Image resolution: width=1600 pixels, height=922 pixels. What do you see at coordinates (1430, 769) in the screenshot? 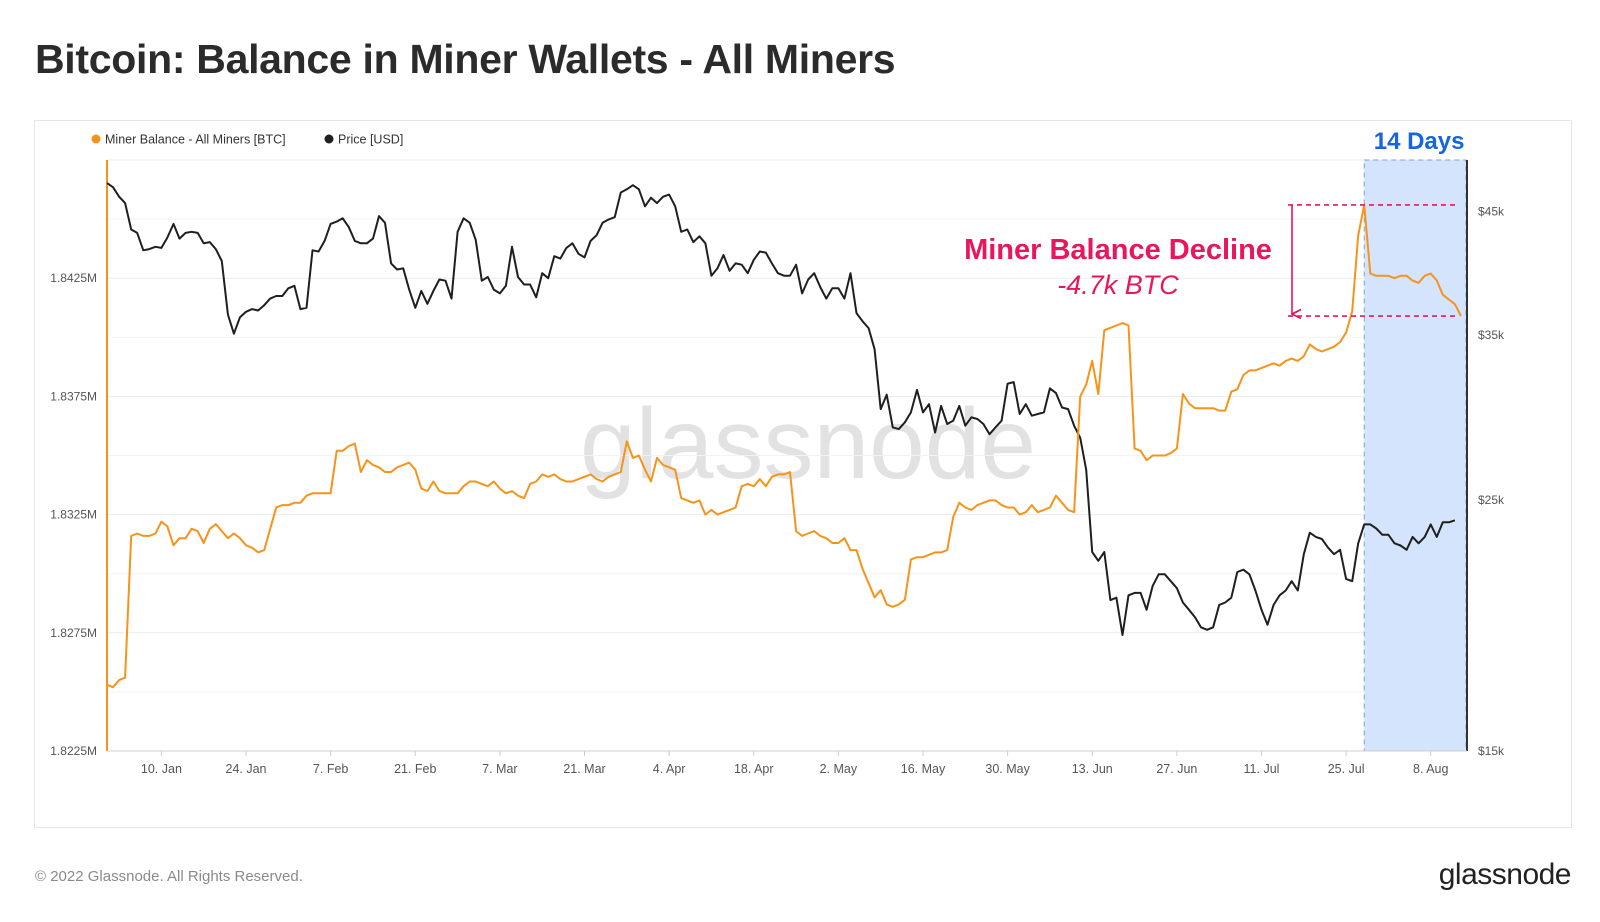
I see `x-tick-label: 8. Aug` at bounding box center [1430, 769].